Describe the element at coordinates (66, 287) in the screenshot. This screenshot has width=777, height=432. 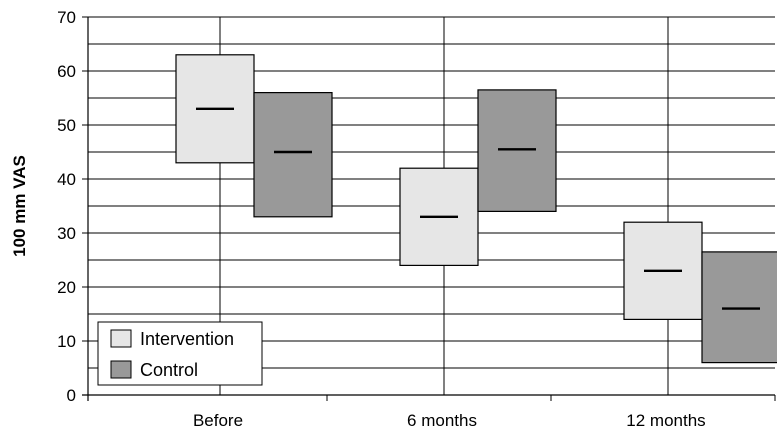
I see `y-tick-label: 20` at that location.